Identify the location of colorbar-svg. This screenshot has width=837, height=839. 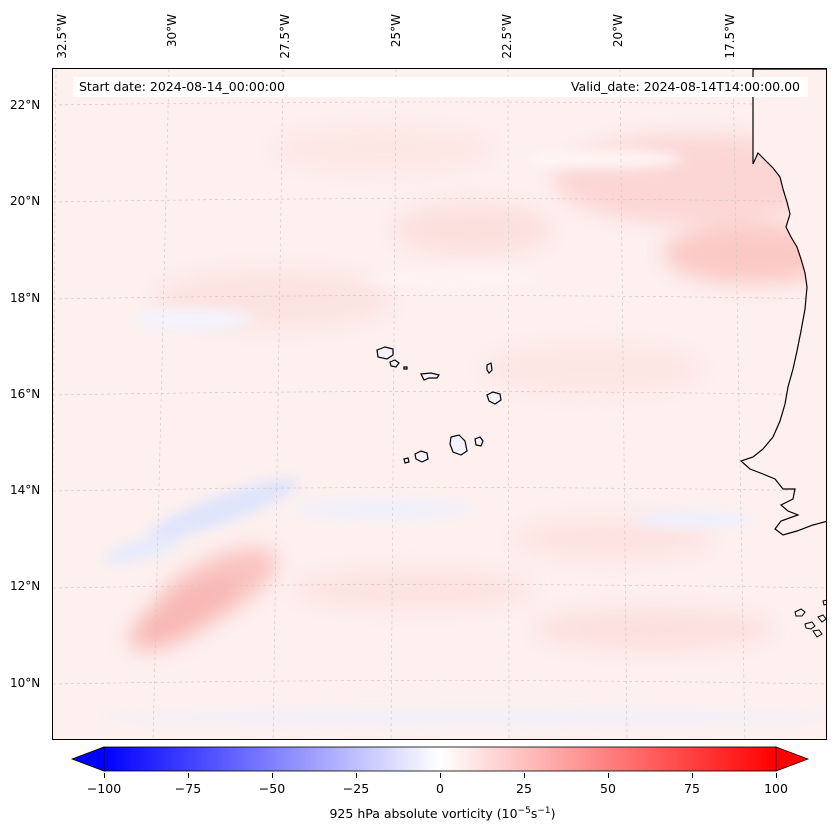
(440, 759).